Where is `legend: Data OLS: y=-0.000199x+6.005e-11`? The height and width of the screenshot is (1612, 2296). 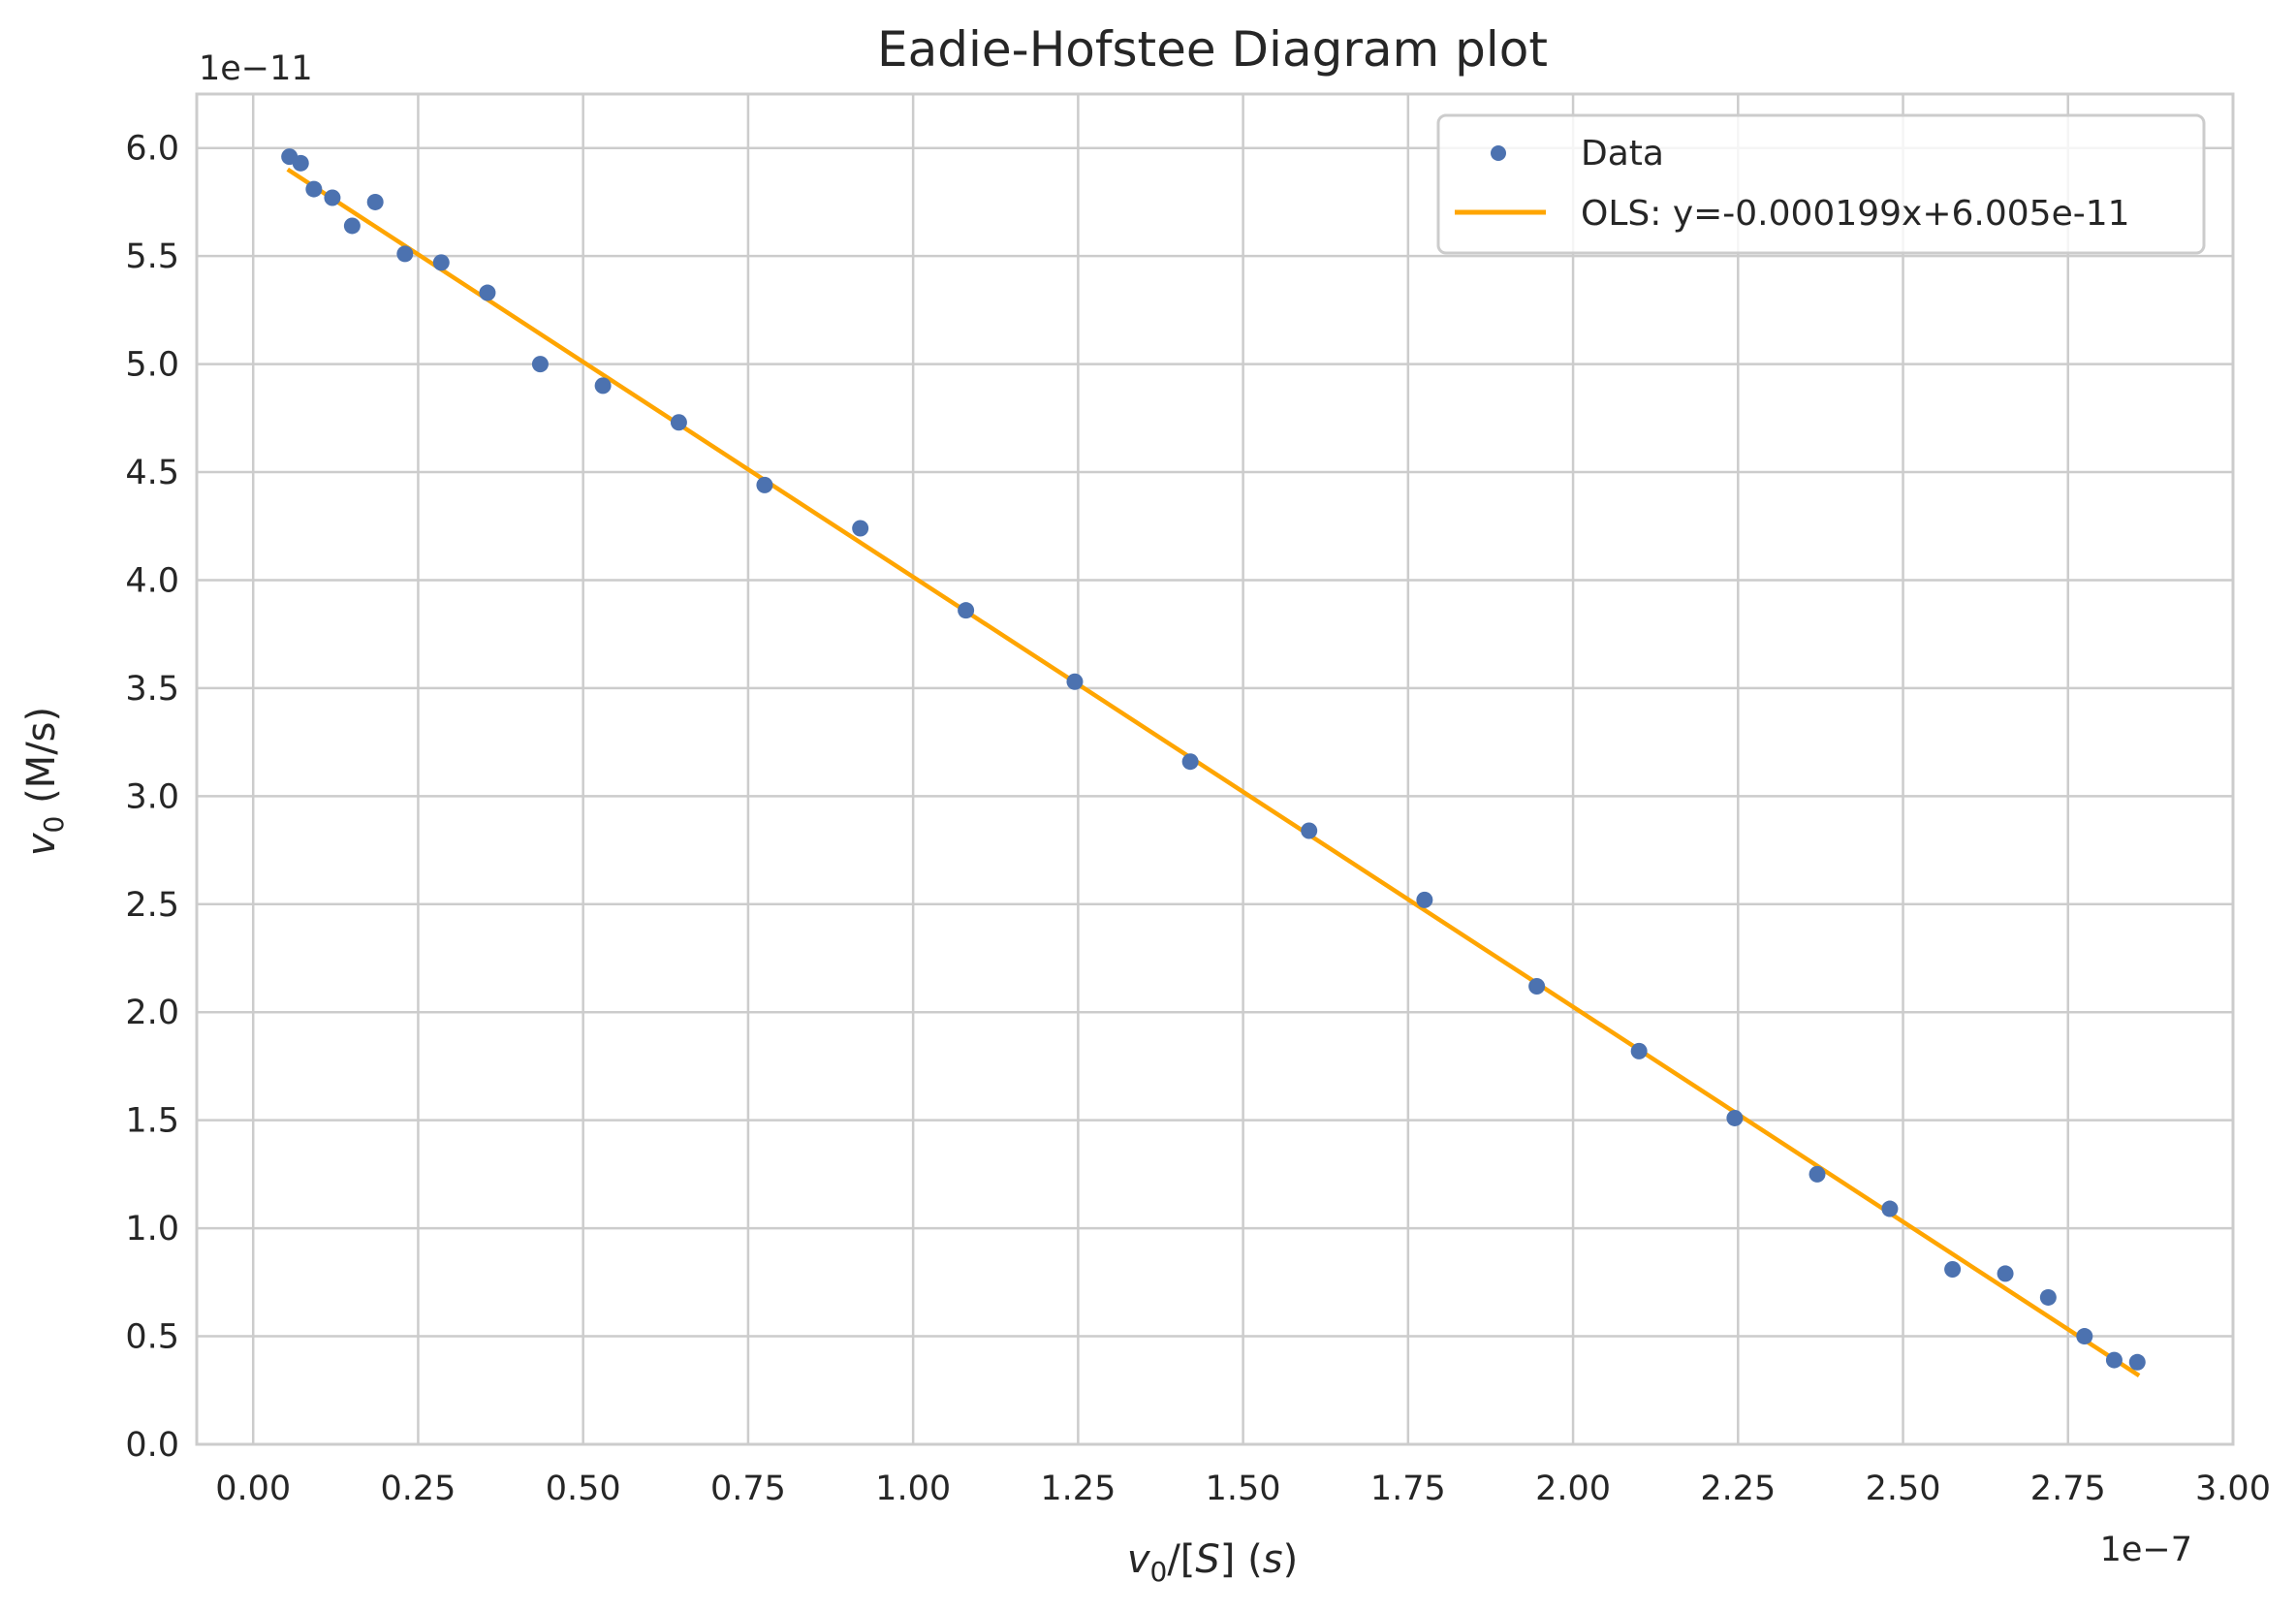 legend: Data OLS: y=-0.000199x+6.005e-11 is located at coordinates (1821, 184).